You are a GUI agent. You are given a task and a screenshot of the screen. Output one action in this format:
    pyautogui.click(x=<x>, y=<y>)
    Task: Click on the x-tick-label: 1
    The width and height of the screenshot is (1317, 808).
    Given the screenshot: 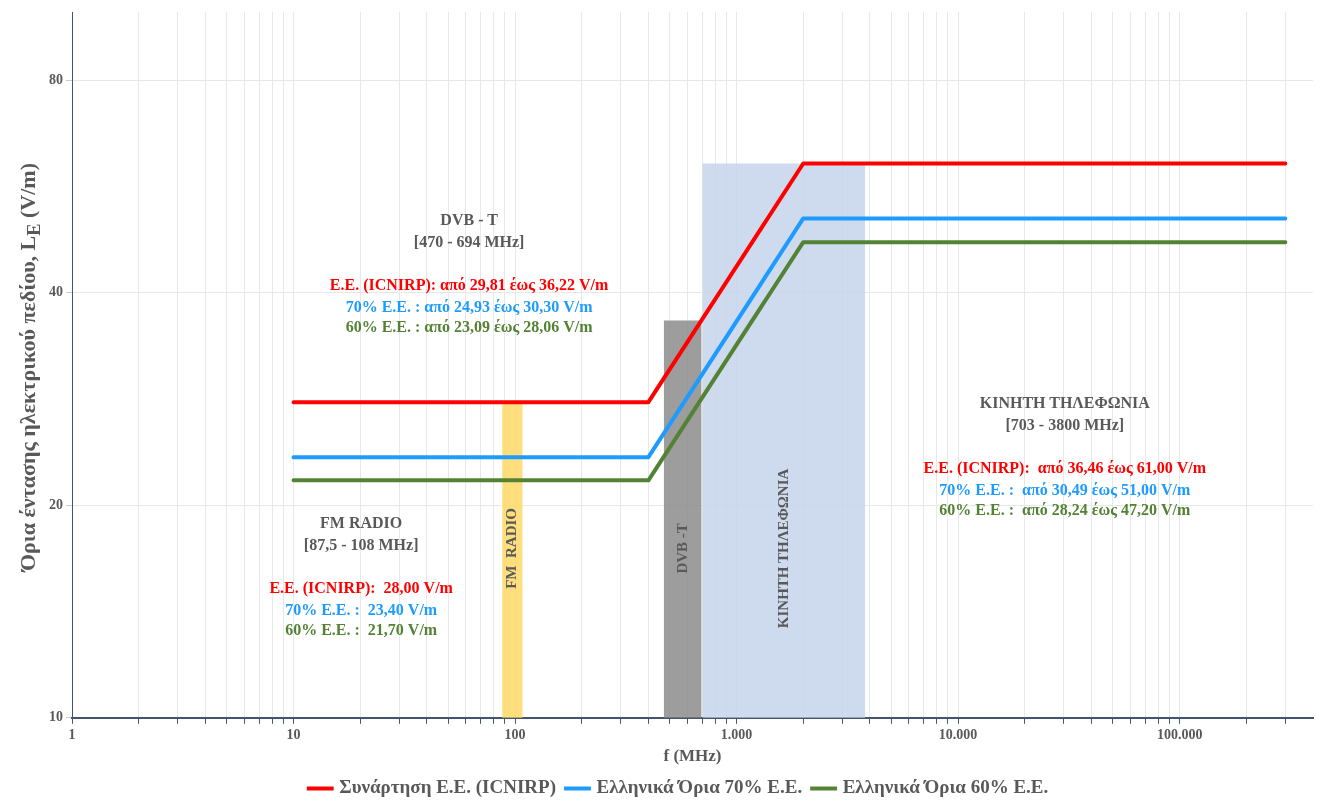 What is the action you would take?
    pyautogui.click(x=72, y=734)
    